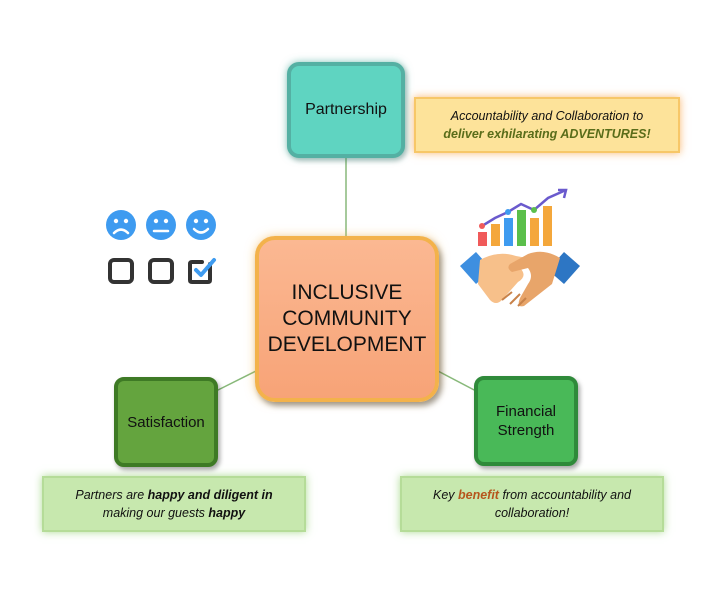 The height and width of the screenshot is (595, 722). Describe the element at coordinates (526, 421) in the screenshot. I see `financial-strength-node: Financial Strength` at that location.